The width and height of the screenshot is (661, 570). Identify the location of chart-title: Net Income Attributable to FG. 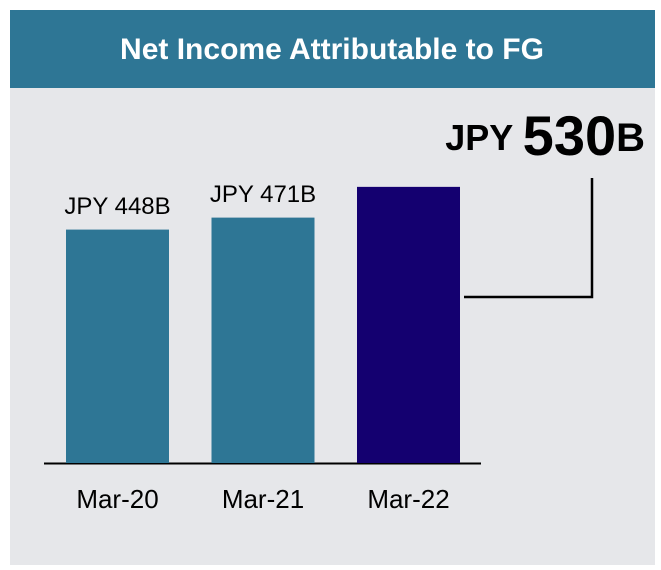
(332, 49).